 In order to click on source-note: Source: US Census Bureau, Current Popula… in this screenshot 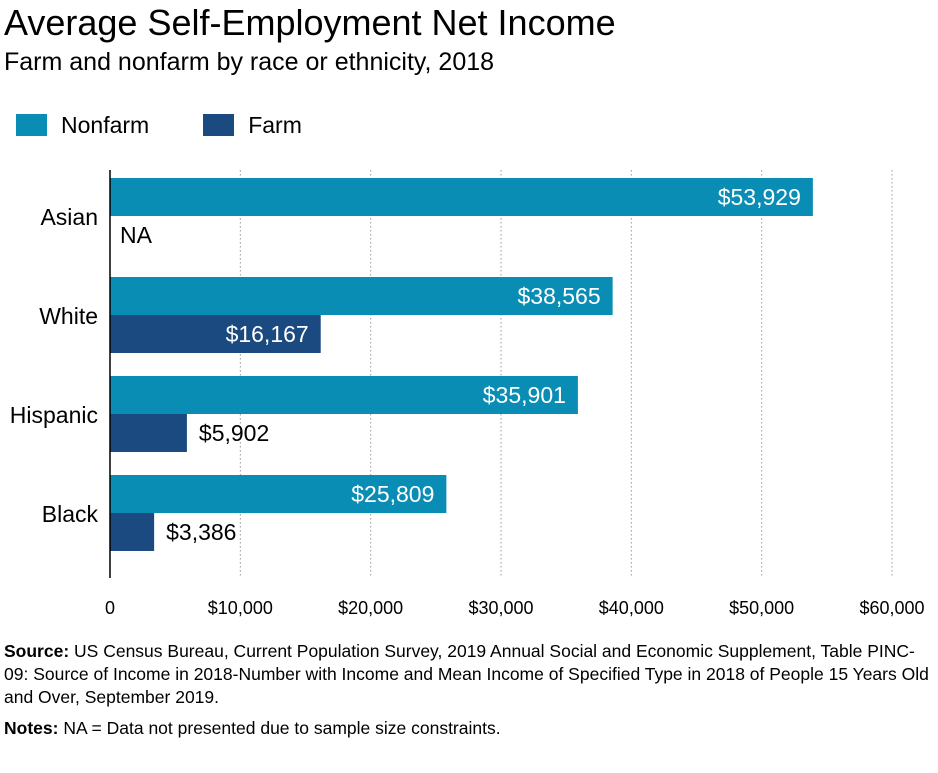, I will do `click(466, 674)`.